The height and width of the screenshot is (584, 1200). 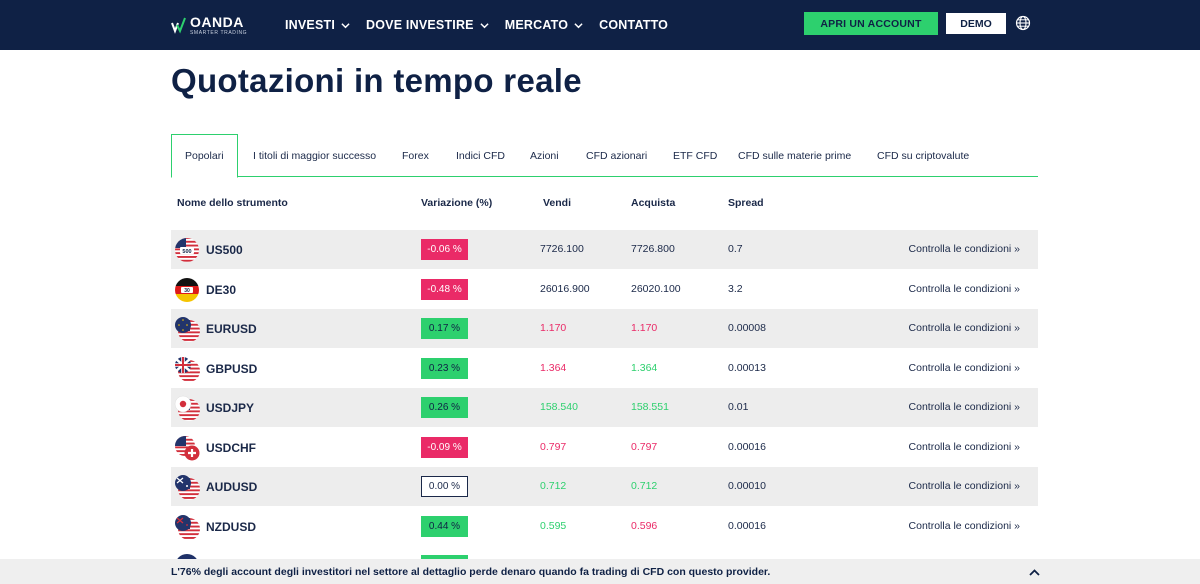 What do you see at coordinates (644, 446) in the screenshot?
I see `buy-price: 0.797` at bounding box center [644, 446].